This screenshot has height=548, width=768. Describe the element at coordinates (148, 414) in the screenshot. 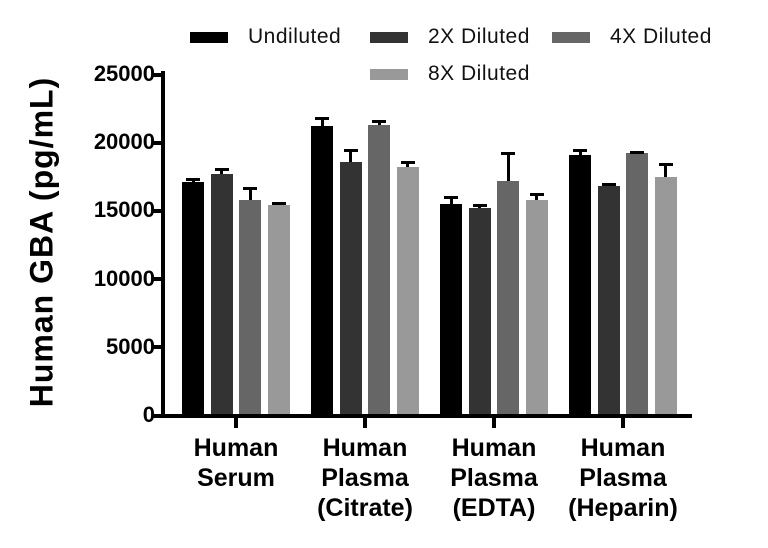

I see `y-axis-tick-label: 0` at that location.